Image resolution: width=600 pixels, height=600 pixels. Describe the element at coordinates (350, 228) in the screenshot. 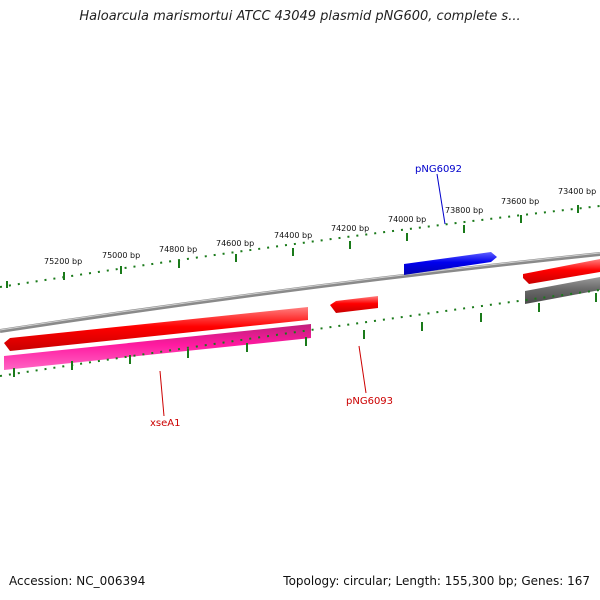

I see `ruler-label: 74200 bp` at that location.